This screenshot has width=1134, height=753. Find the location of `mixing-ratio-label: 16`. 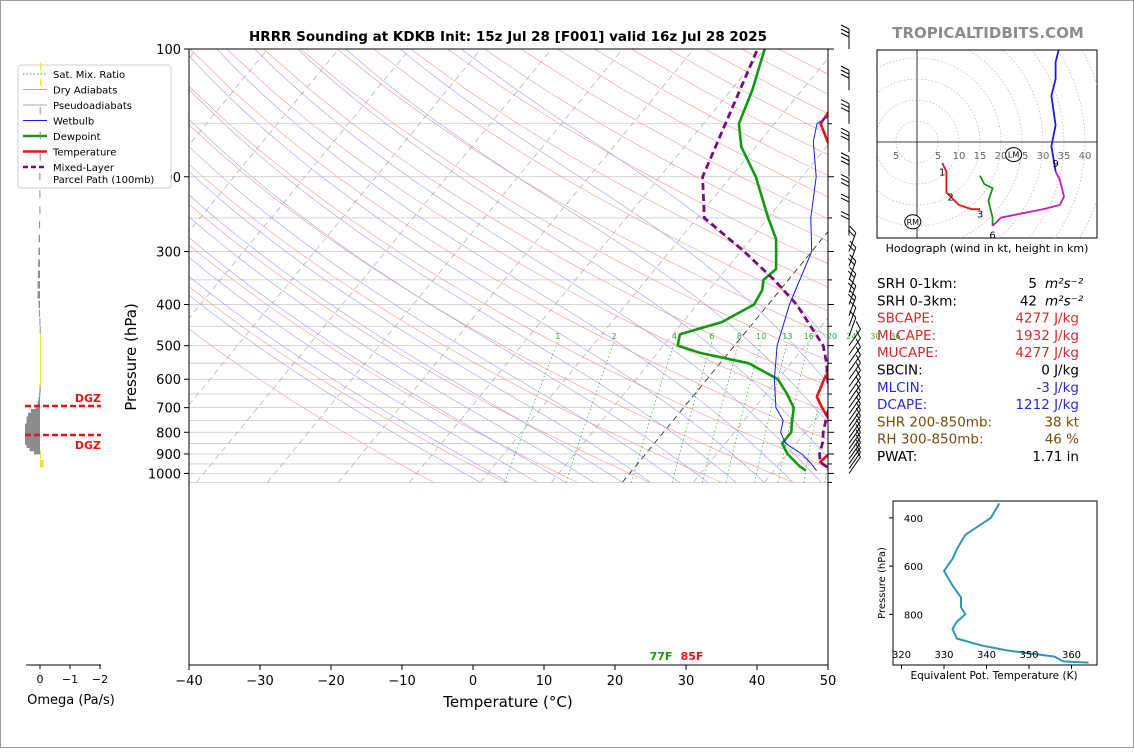

mixing-ratio-label: 16 is located at coordinates (809, 336).